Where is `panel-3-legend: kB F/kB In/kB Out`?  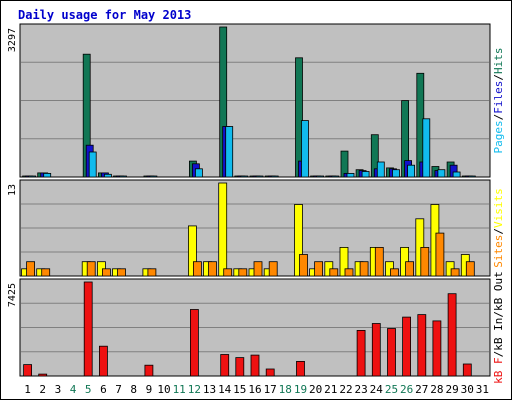 panel-3-legend: kB F/kB In/kB Out is located at coordinates (498, 327).